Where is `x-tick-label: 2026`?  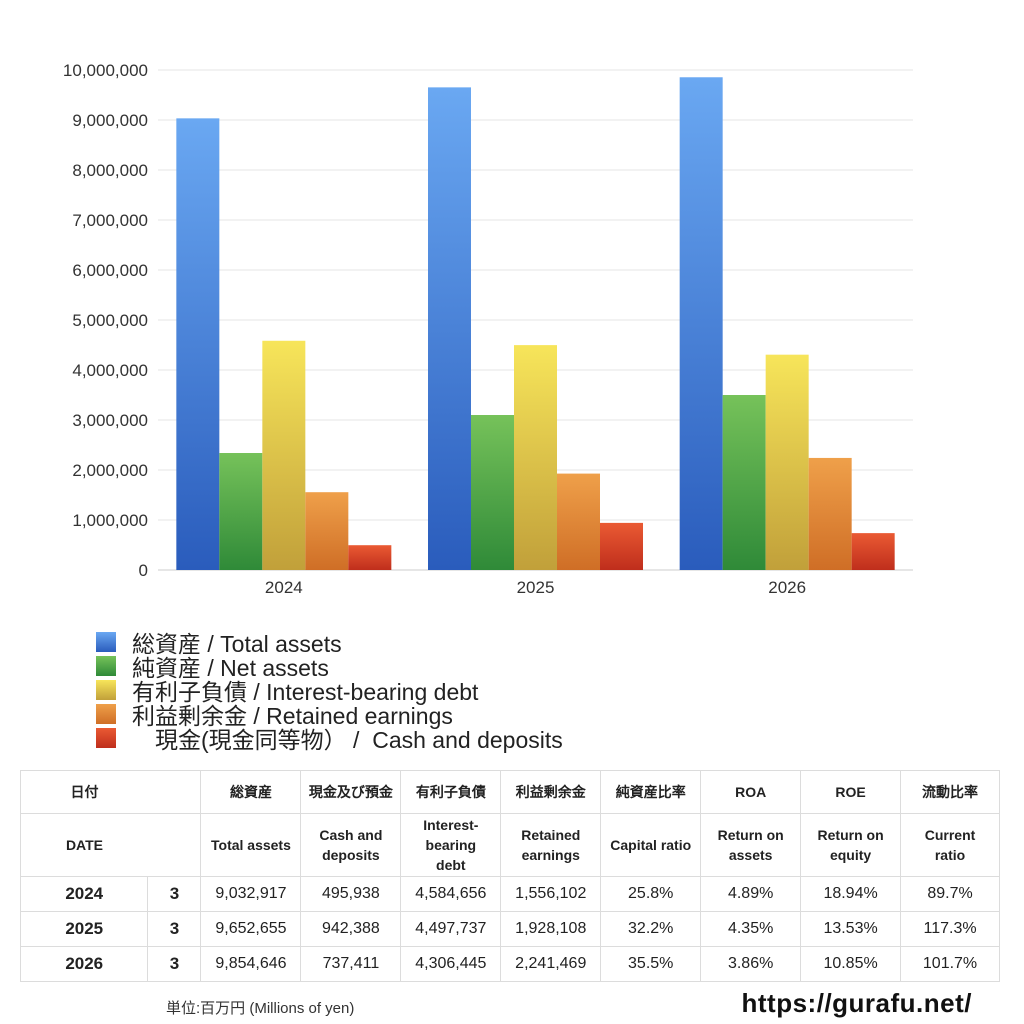
x-tick-label: 2026 is located at coordinates (787, 587).